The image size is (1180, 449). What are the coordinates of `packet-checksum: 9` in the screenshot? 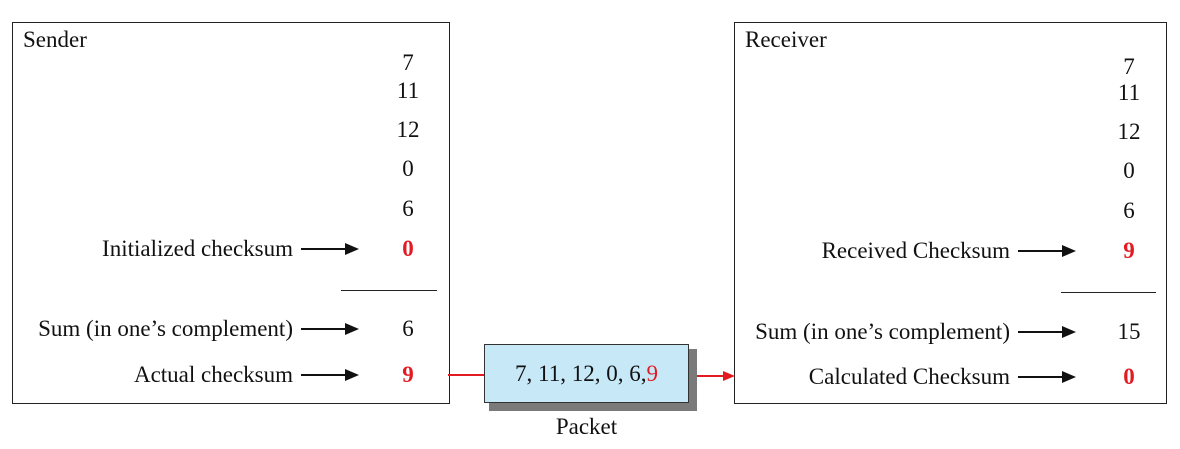 It's located at (652, 373).